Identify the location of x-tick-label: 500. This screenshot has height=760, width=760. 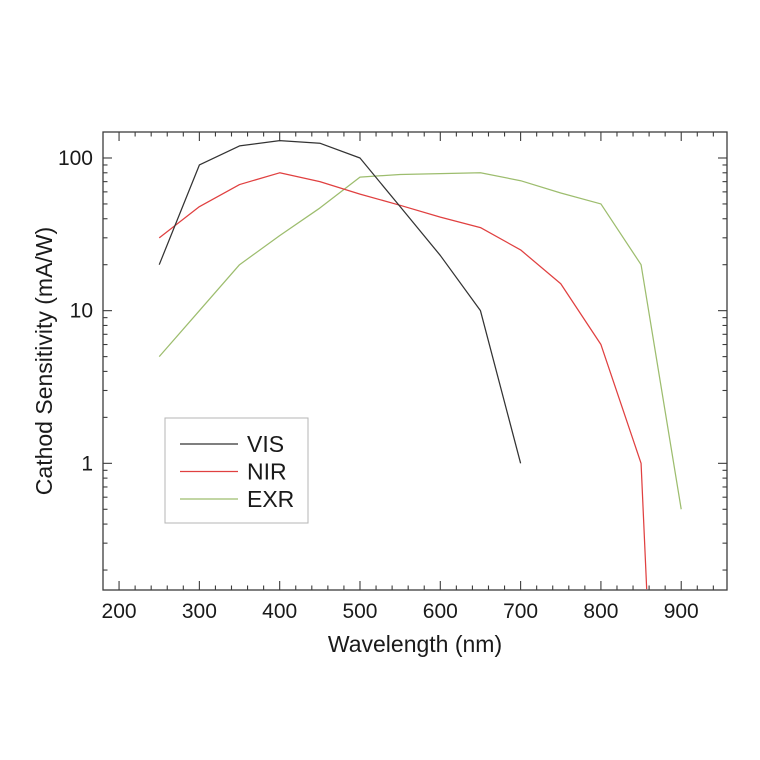
(359, 611).